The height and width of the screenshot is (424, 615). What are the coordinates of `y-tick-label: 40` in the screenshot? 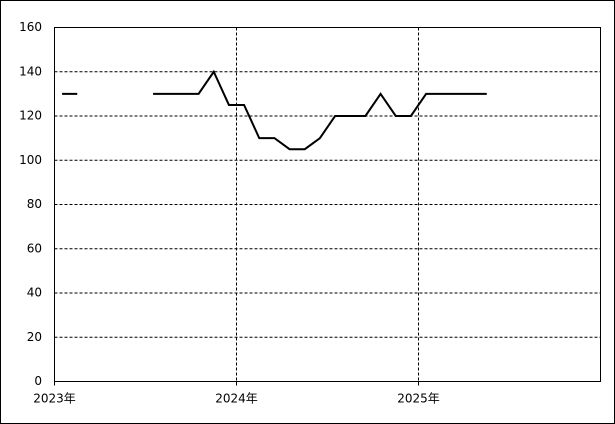 It's located at (34, 293).